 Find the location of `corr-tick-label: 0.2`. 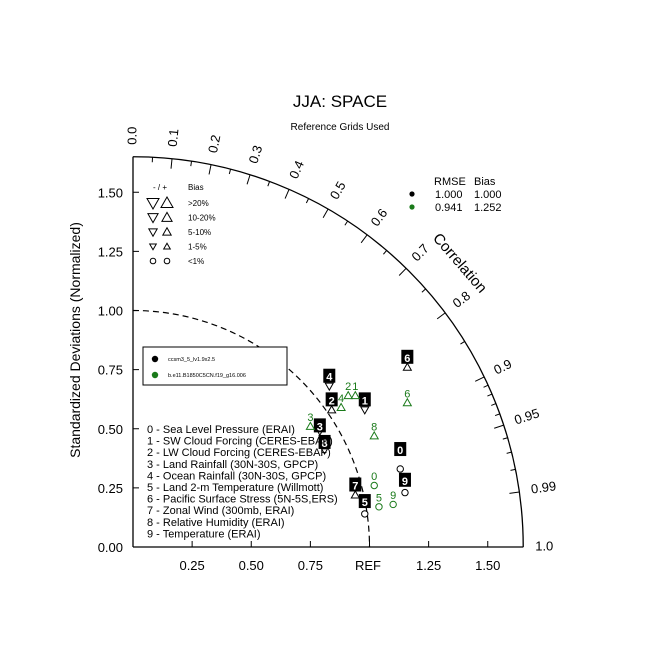

corr-tick-label: 0.2 is located at coordinates (214, 143).